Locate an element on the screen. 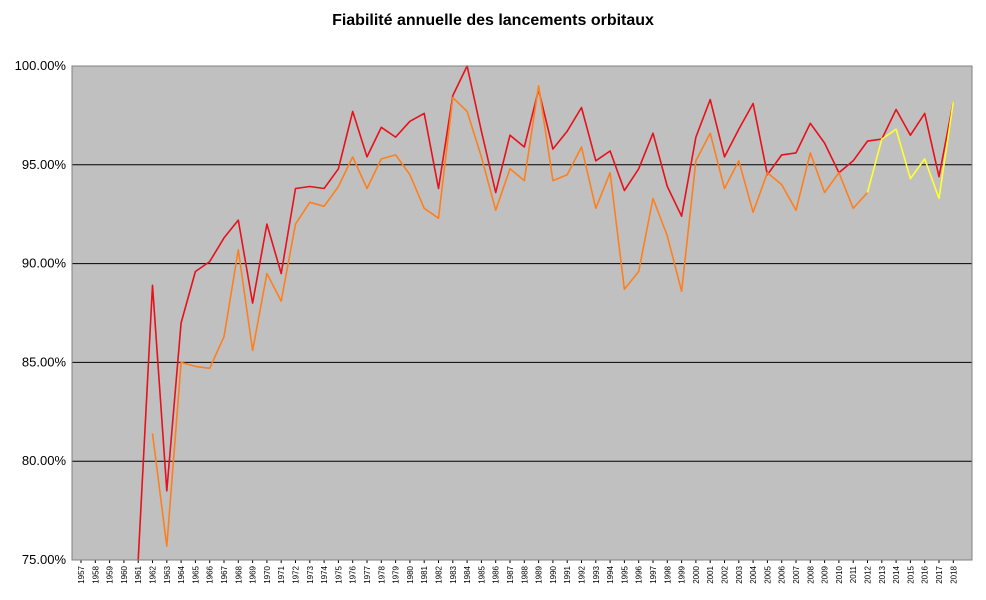  x-tick-label: 1975 is located at coordinates (338, 574).